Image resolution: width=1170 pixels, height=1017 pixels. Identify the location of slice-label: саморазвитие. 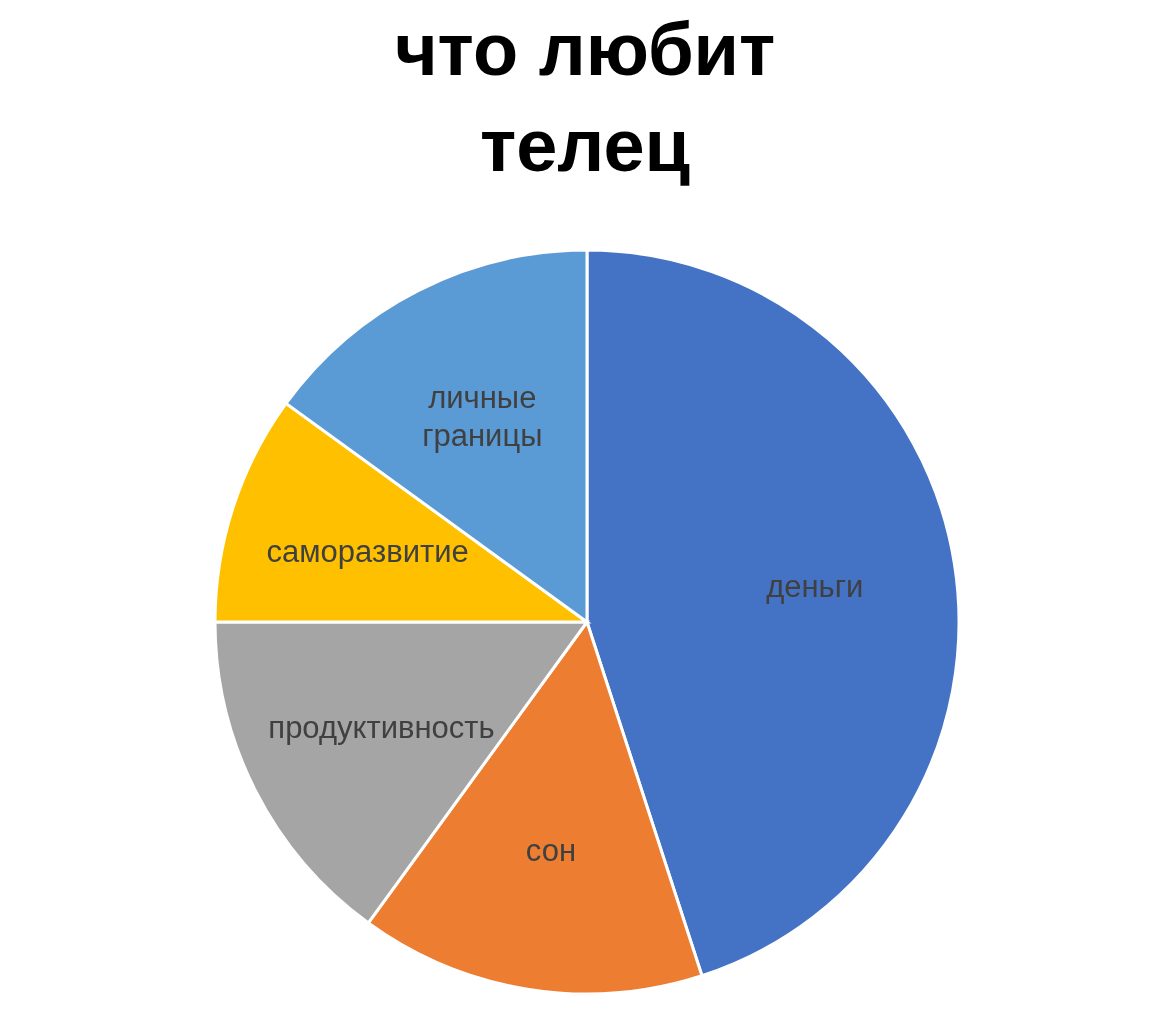
(367, 551).